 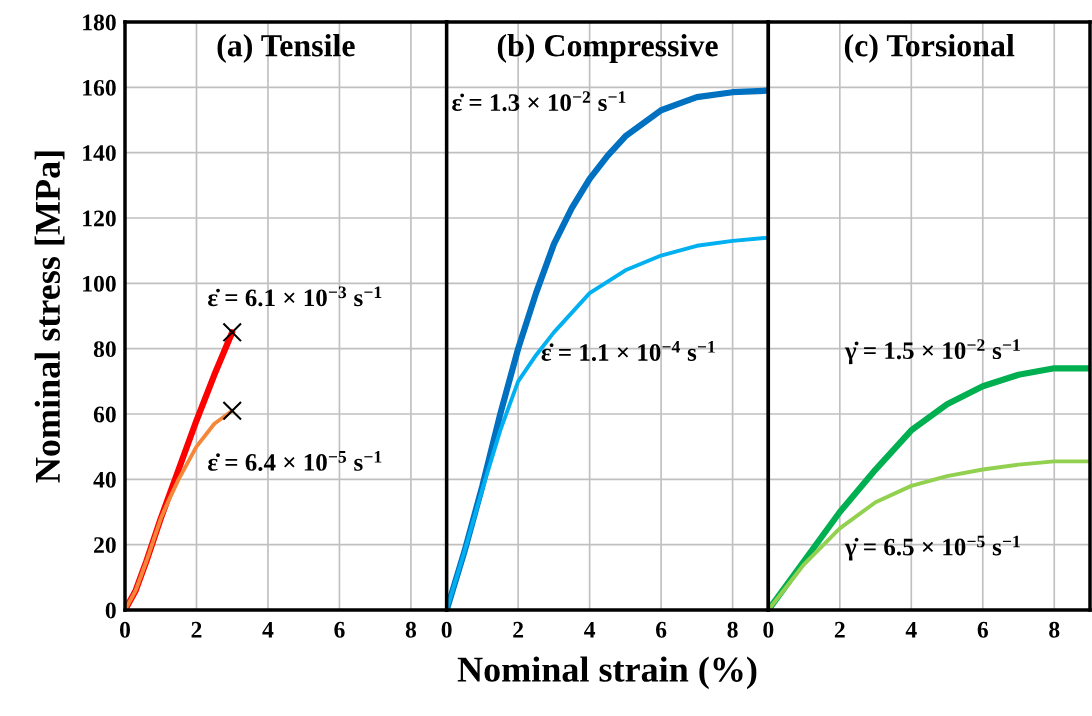 What do you see at coordinates (929, 48) in the screenshot?
I see `chart-title: (c) Torsional` at bounding box center [929, 48].